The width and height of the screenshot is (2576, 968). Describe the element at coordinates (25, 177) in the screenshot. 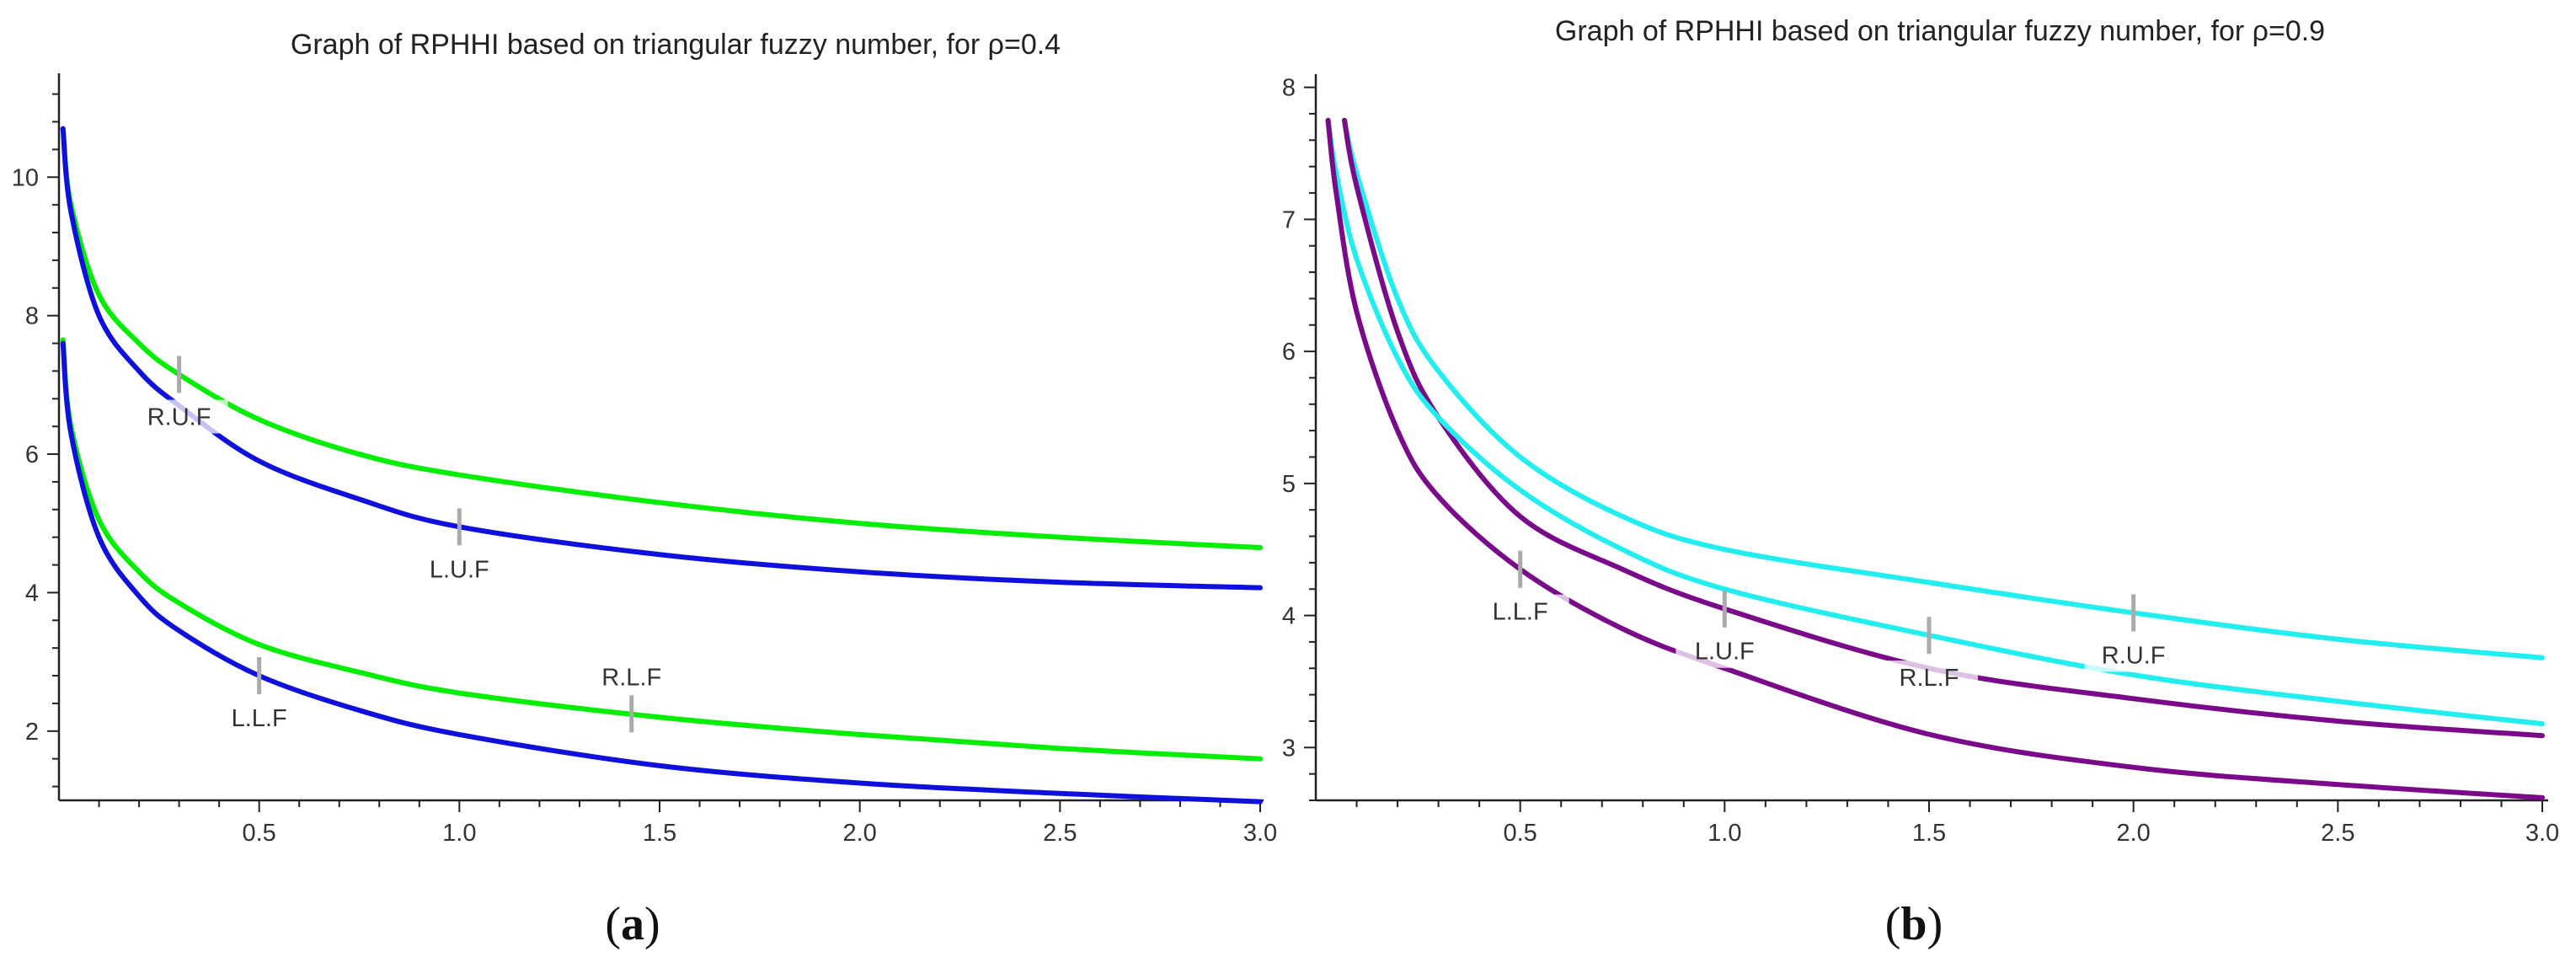

I see `y-tick-label: 10` at that location.